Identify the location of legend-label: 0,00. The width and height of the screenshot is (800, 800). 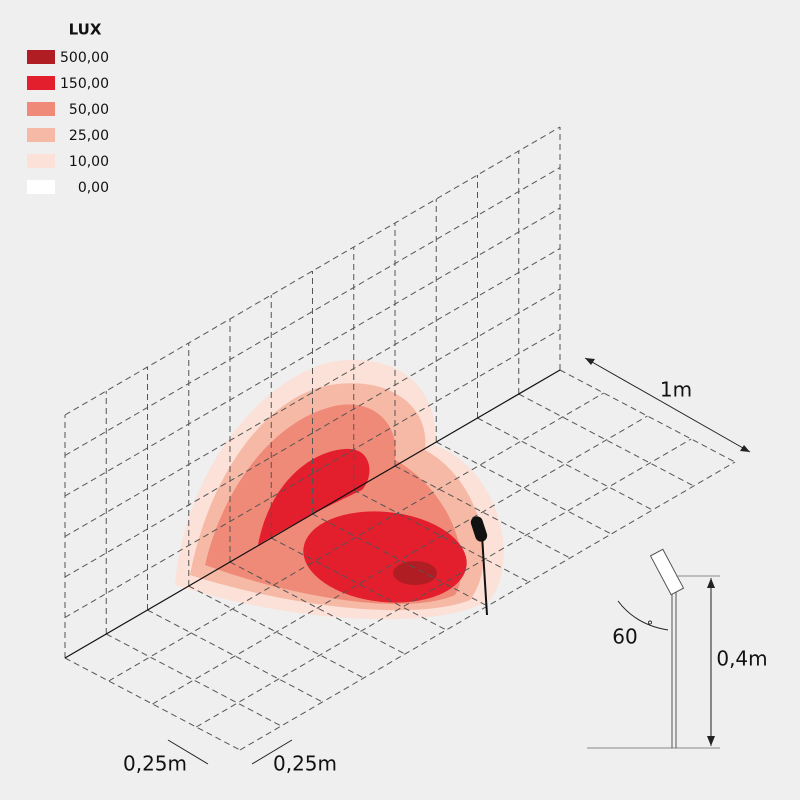
(93, 188).